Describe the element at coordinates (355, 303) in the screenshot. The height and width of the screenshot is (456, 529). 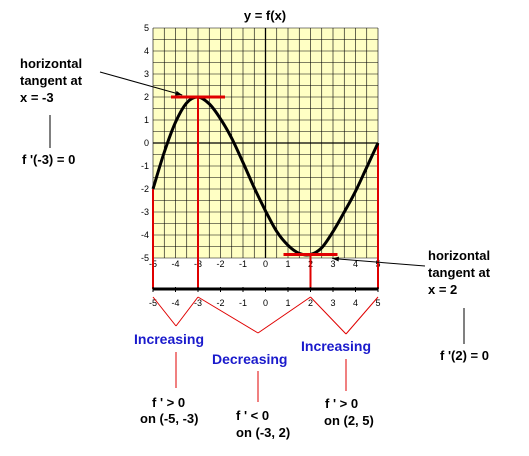
I see `number-line-tick-label: 4` at that location.